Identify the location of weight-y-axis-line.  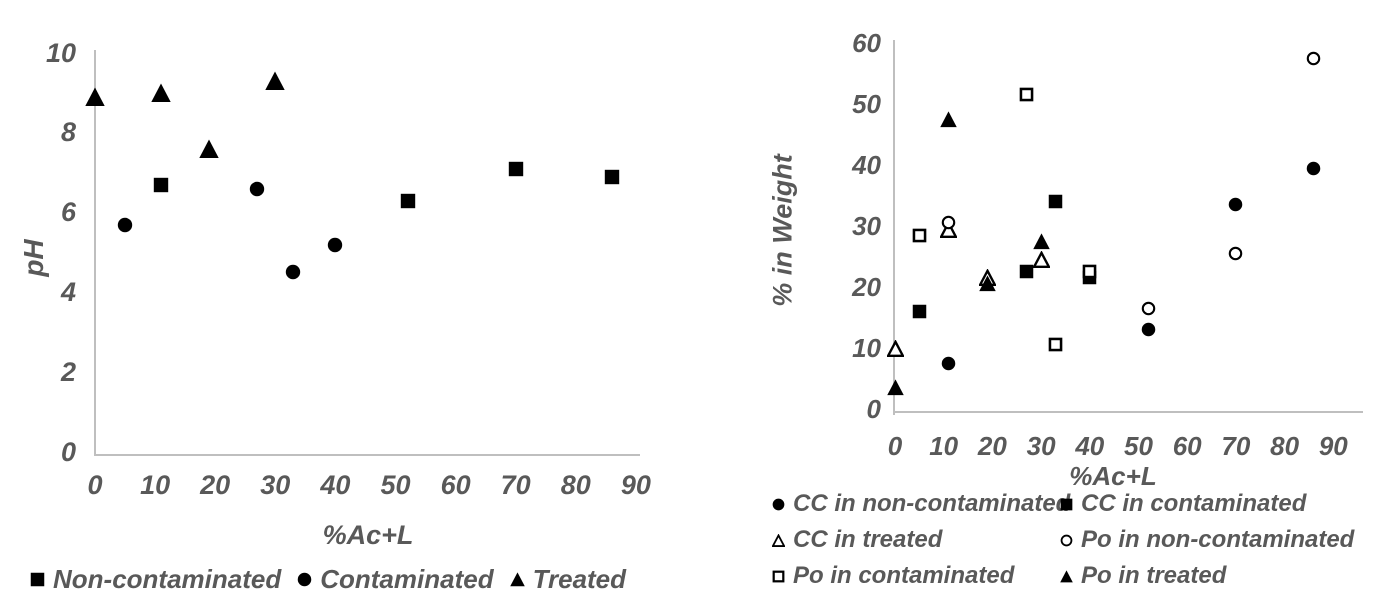
(894, 227).